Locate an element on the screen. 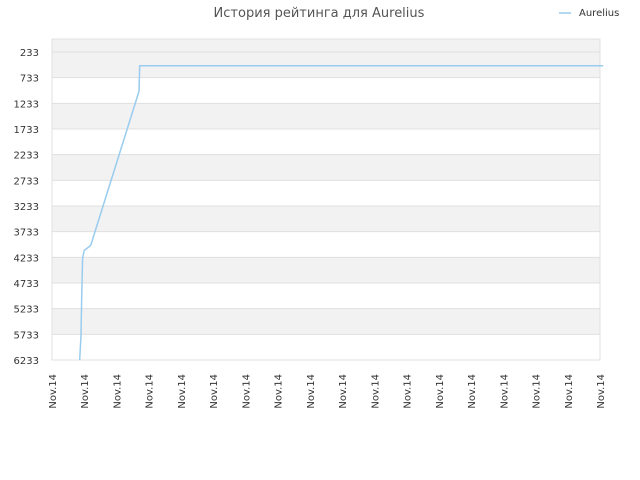 The width and height of the screenshot is (640, 480). y-tick-label: 3233 is located at coordinates (26, 207).